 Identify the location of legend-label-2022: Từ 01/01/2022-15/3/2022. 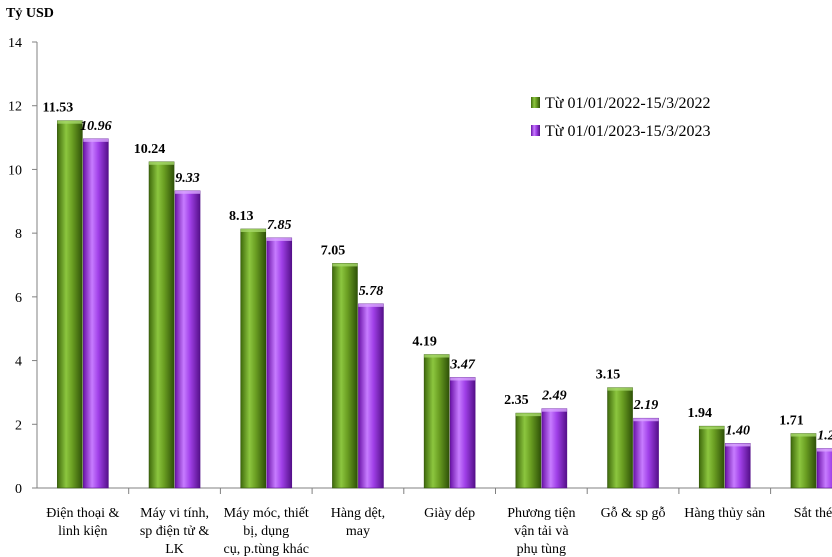
(628, 103).